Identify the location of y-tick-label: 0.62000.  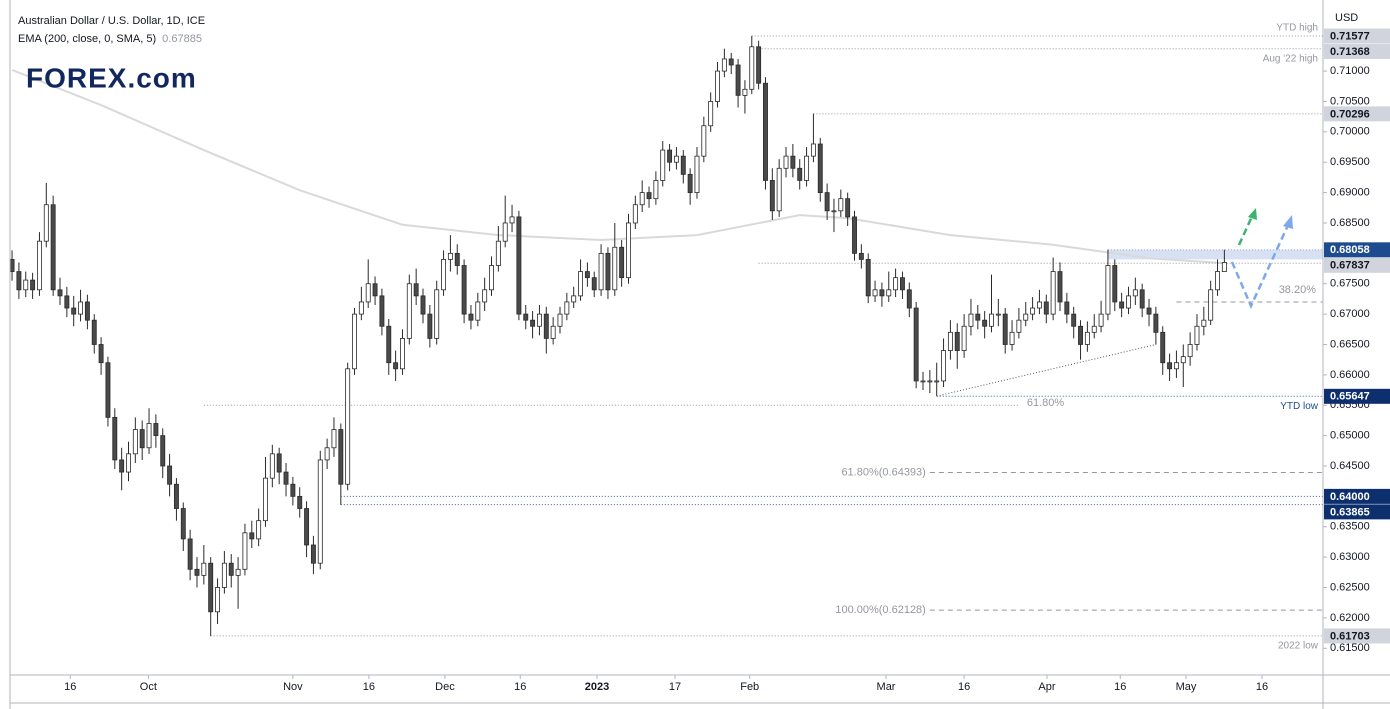
(1350, 618).